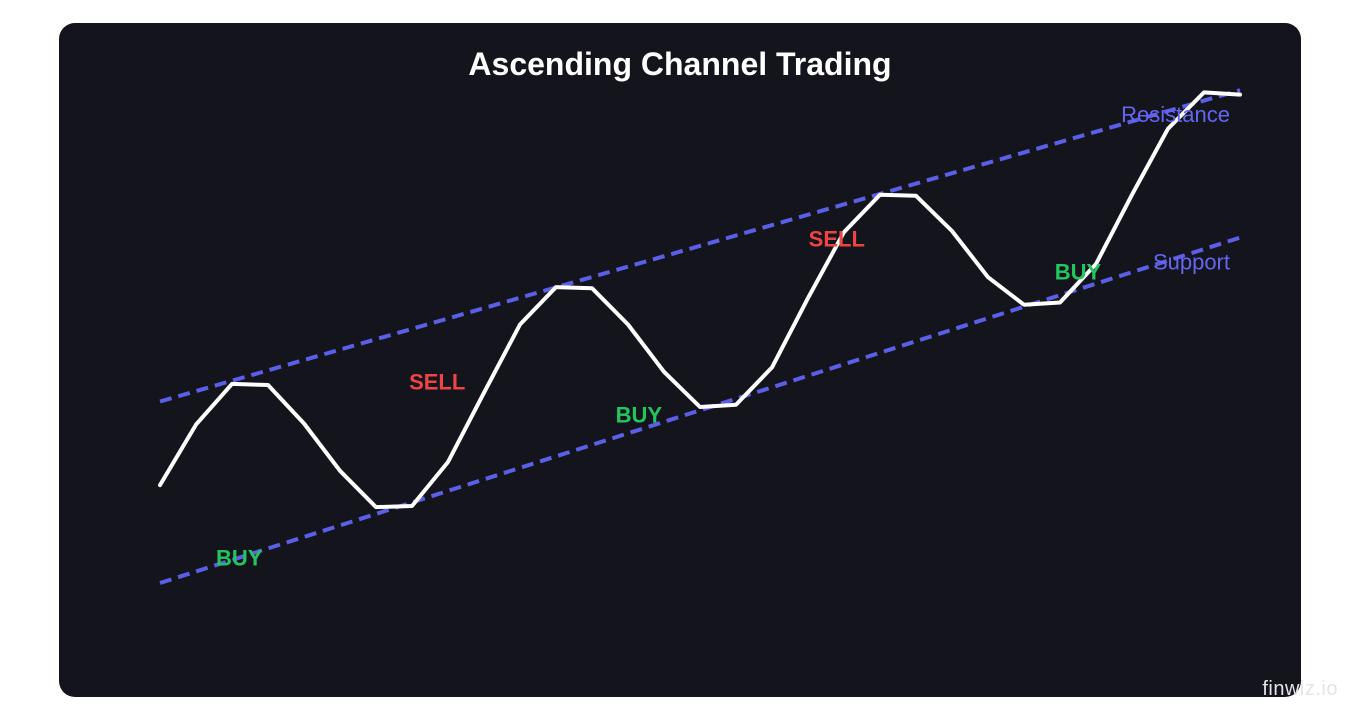 This screenshot has width=1360, height=720. What do you see at coordinates (1191, 262) in the screenshot?
I see `support-label: Support` at bounding box center [1191, 262].